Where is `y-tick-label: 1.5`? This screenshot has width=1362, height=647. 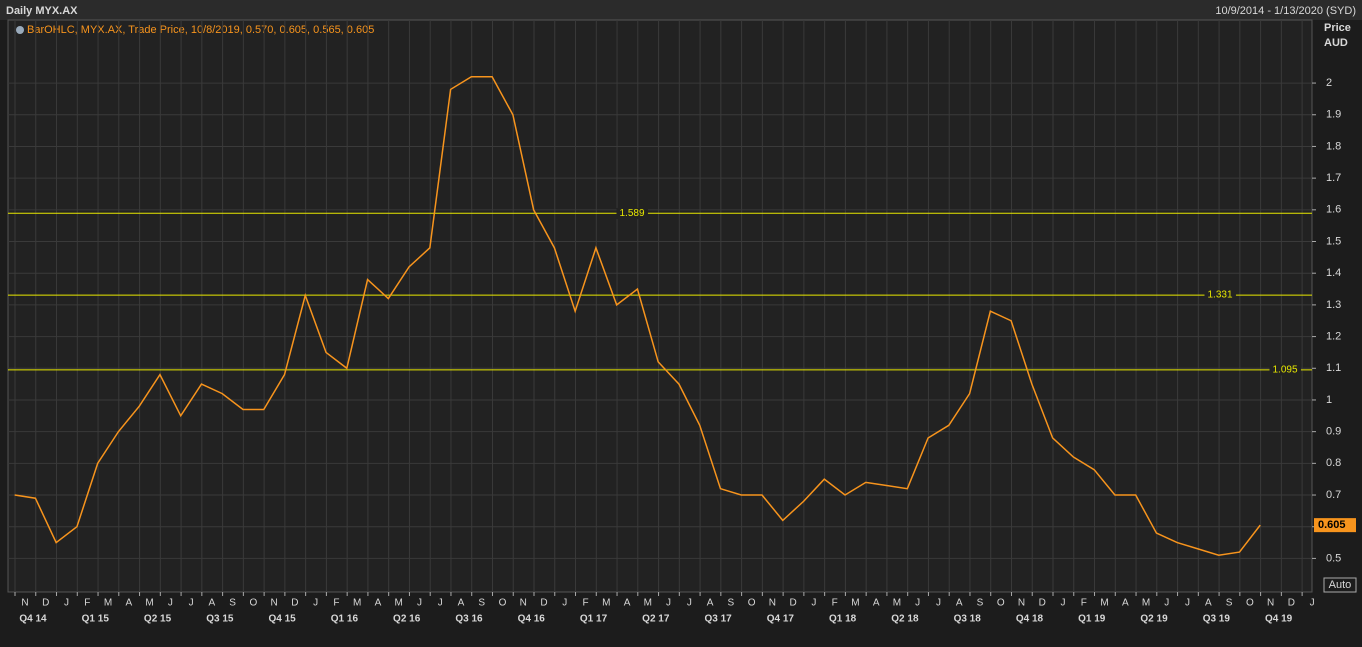
y-tick-label: 1.5 is located at coordinates (1333, 241).